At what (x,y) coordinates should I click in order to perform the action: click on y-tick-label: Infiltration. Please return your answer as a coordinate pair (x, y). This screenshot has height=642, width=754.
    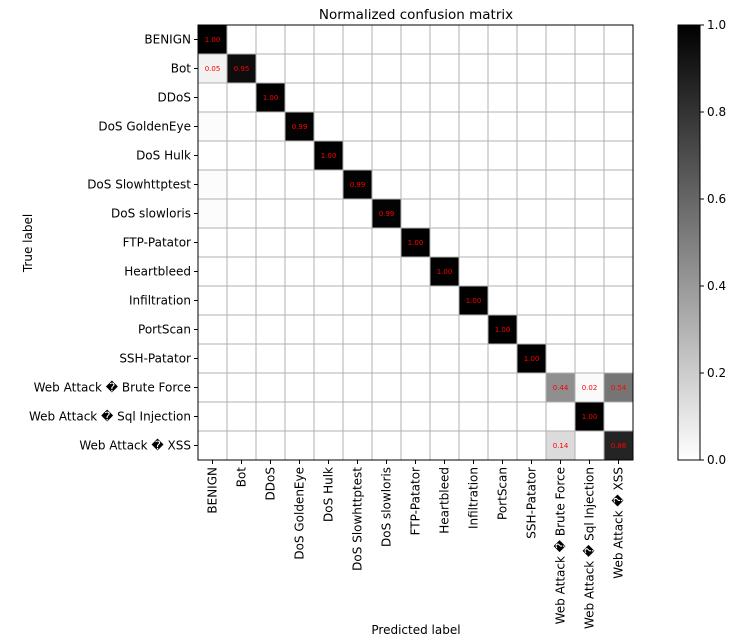
    Looking at the image, I should click on (160, 301).